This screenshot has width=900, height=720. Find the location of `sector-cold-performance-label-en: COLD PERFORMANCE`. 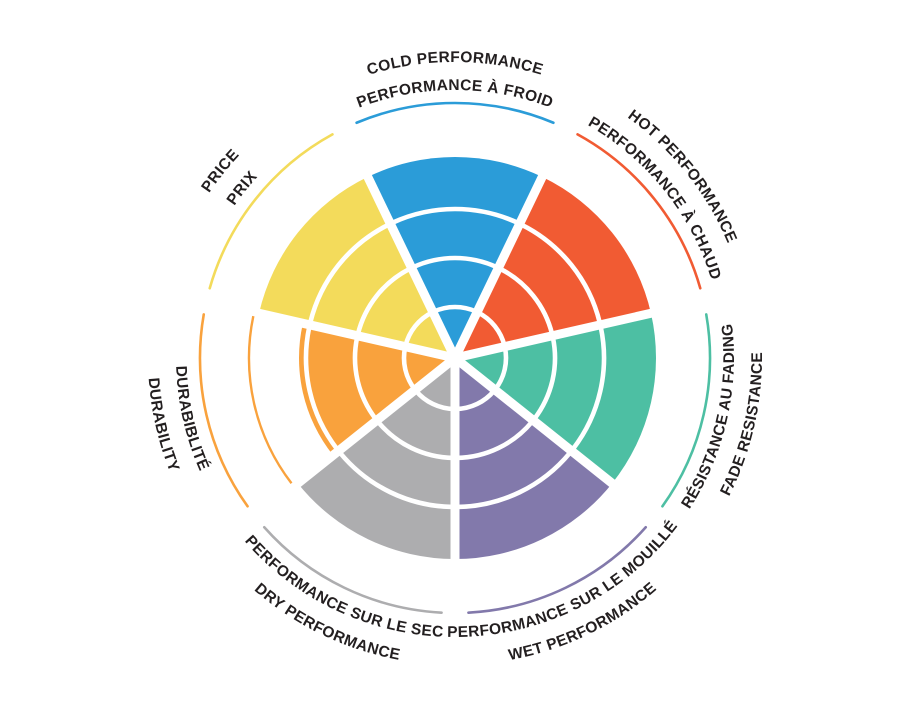

sector-cold-performance-label-en: COLD PERFORMANCE is located at coordinates (455, 64).